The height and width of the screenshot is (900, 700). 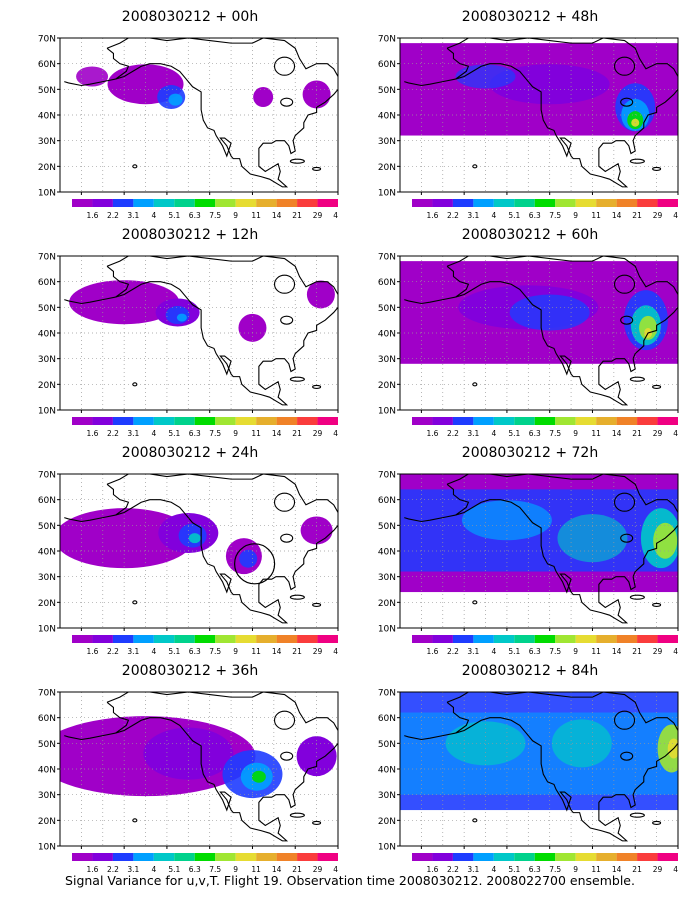 What do you see at coordinates (190, 235) in the screenshot?
I see `panel-title: 2008030212 + 12h` at bounding box center [190, 235].